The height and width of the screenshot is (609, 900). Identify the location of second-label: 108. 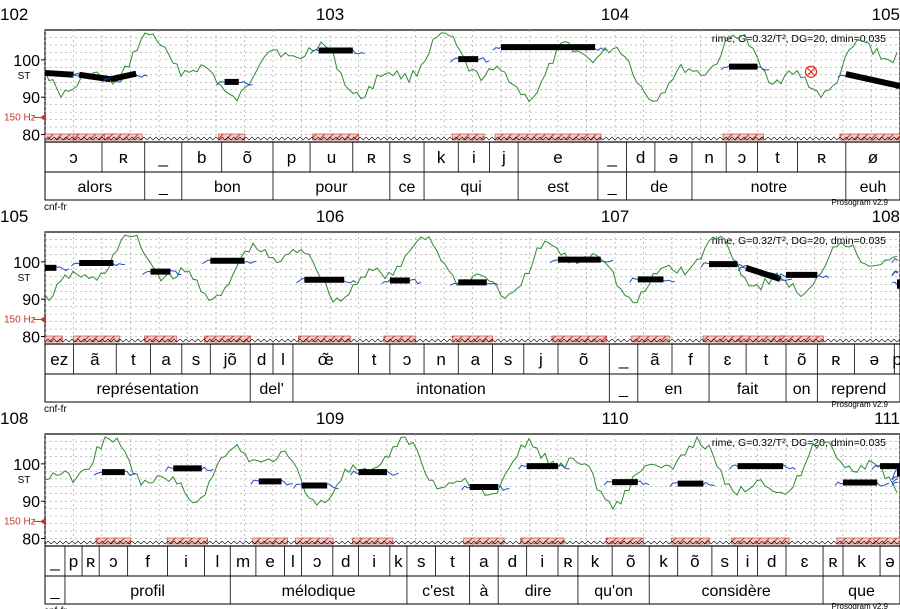
(14, 418).